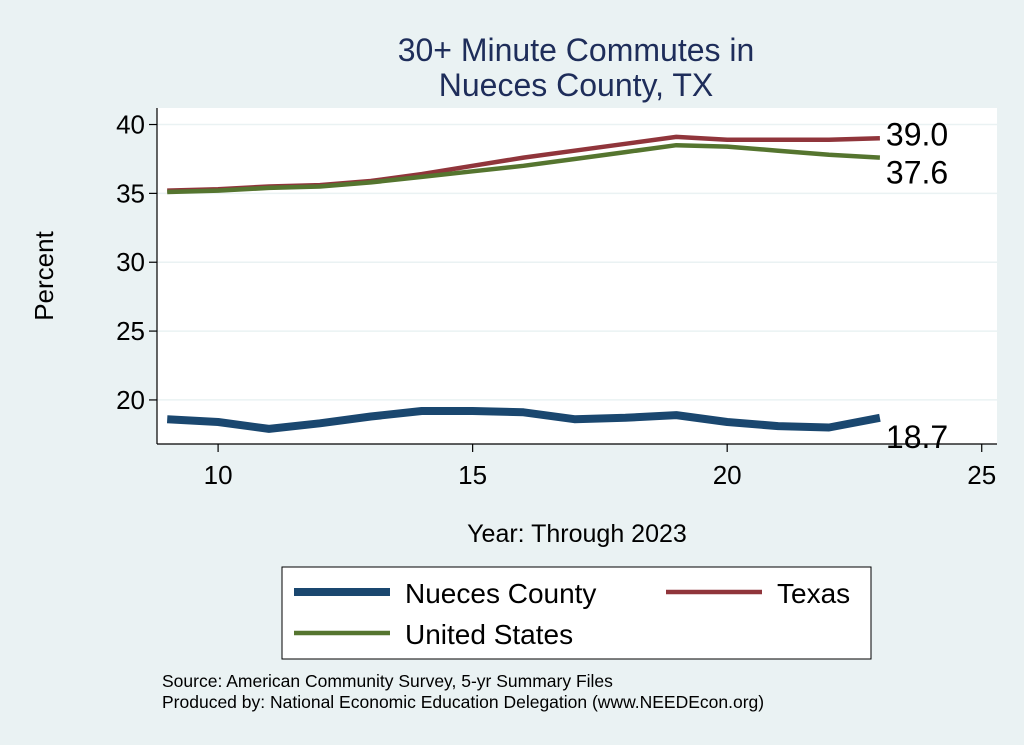  What do you see at coordinates (489, 634) in the screenshot?
I see `legend-label-3: United States` at bounding box center [489, 634].